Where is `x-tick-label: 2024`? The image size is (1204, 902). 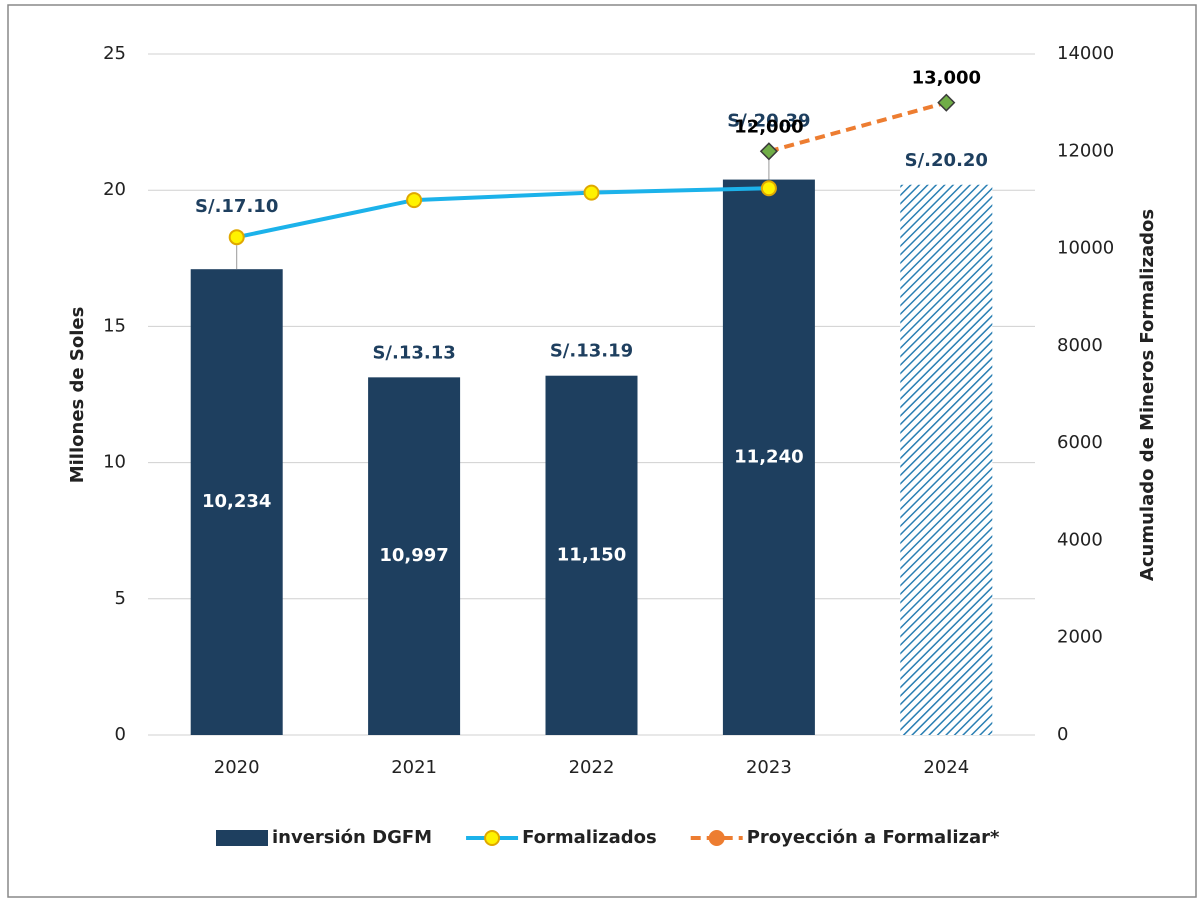
x-tick-label: 2024 is located at coordinates (946, 767).